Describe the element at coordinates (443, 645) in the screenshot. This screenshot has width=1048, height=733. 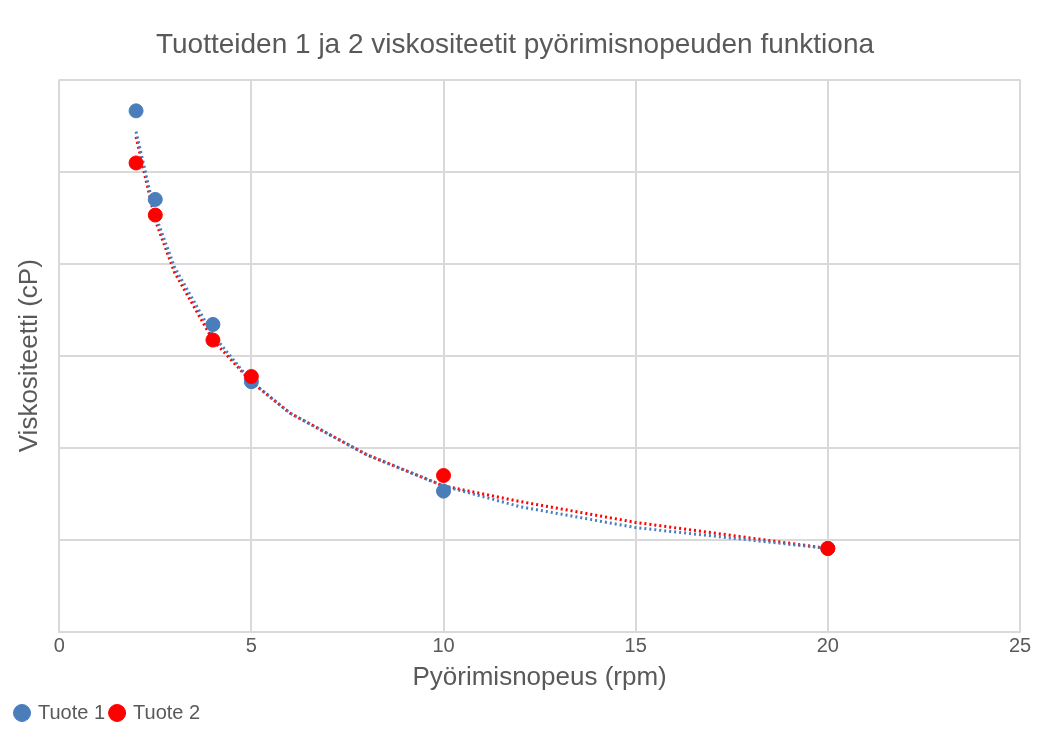
I see `x-tick-label: 10` at that location.